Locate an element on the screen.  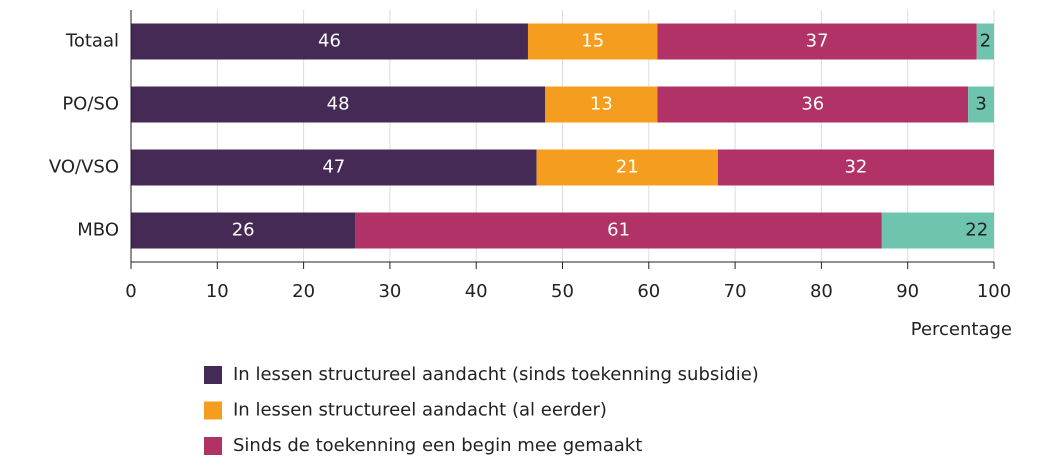
data-label: 15 is located at coordinates (592, 41).